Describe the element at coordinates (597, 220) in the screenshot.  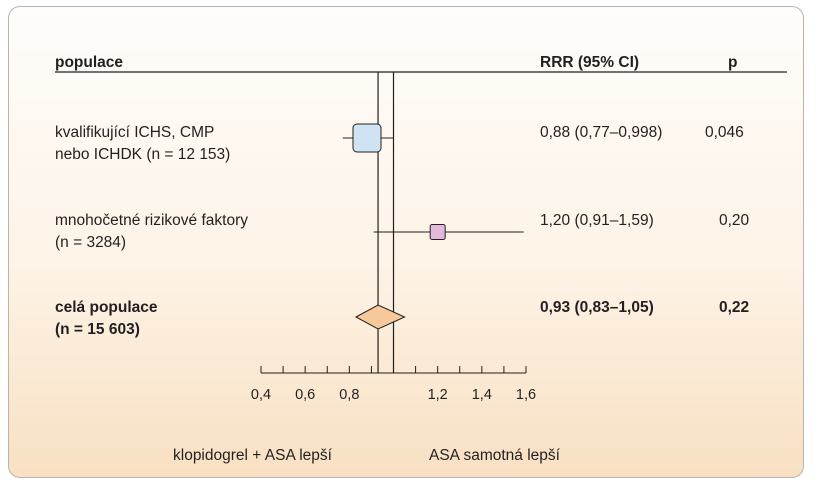
I see `row-rrr-2: 1,20 (0,91–1,59)` at that location.